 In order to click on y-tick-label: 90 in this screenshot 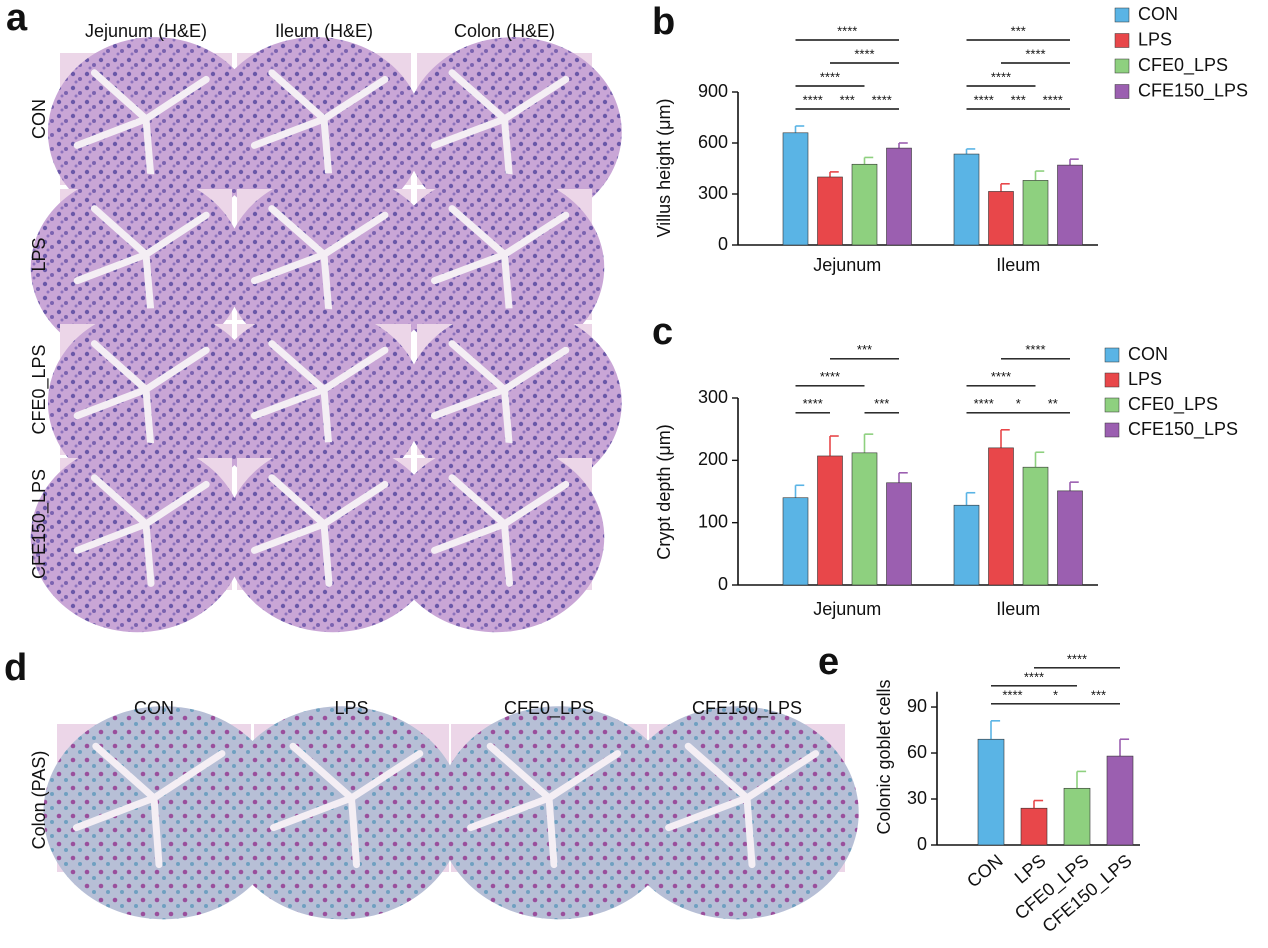, I will do `click(917, 706)`.